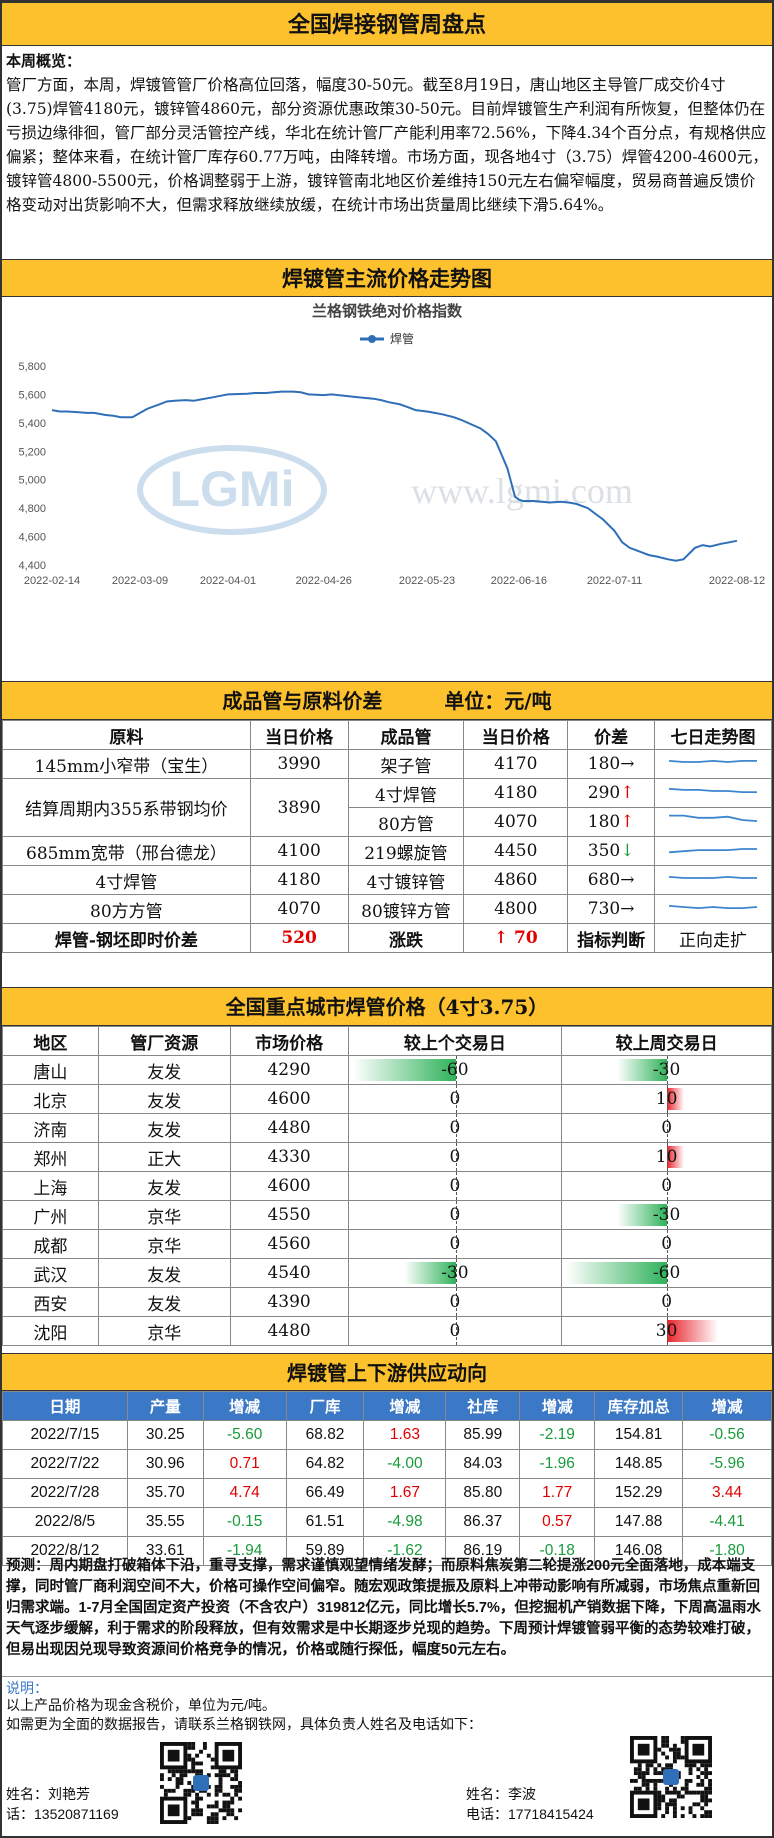 This screenshot has height=1838, width=774. Describe the element at coordinates (406, 764) in the screenshot. I see `spread-product-name: 架子管` at that location.